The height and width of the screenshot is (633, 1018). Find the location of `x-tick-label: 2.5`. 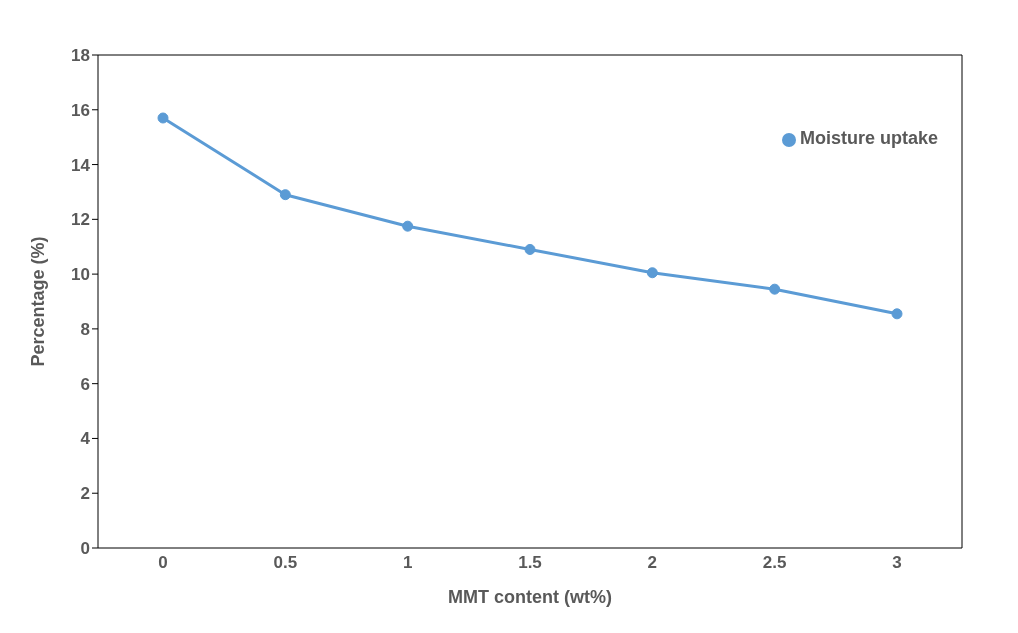

x-tick-label: 2.5 is located at coordinates (774, 563).